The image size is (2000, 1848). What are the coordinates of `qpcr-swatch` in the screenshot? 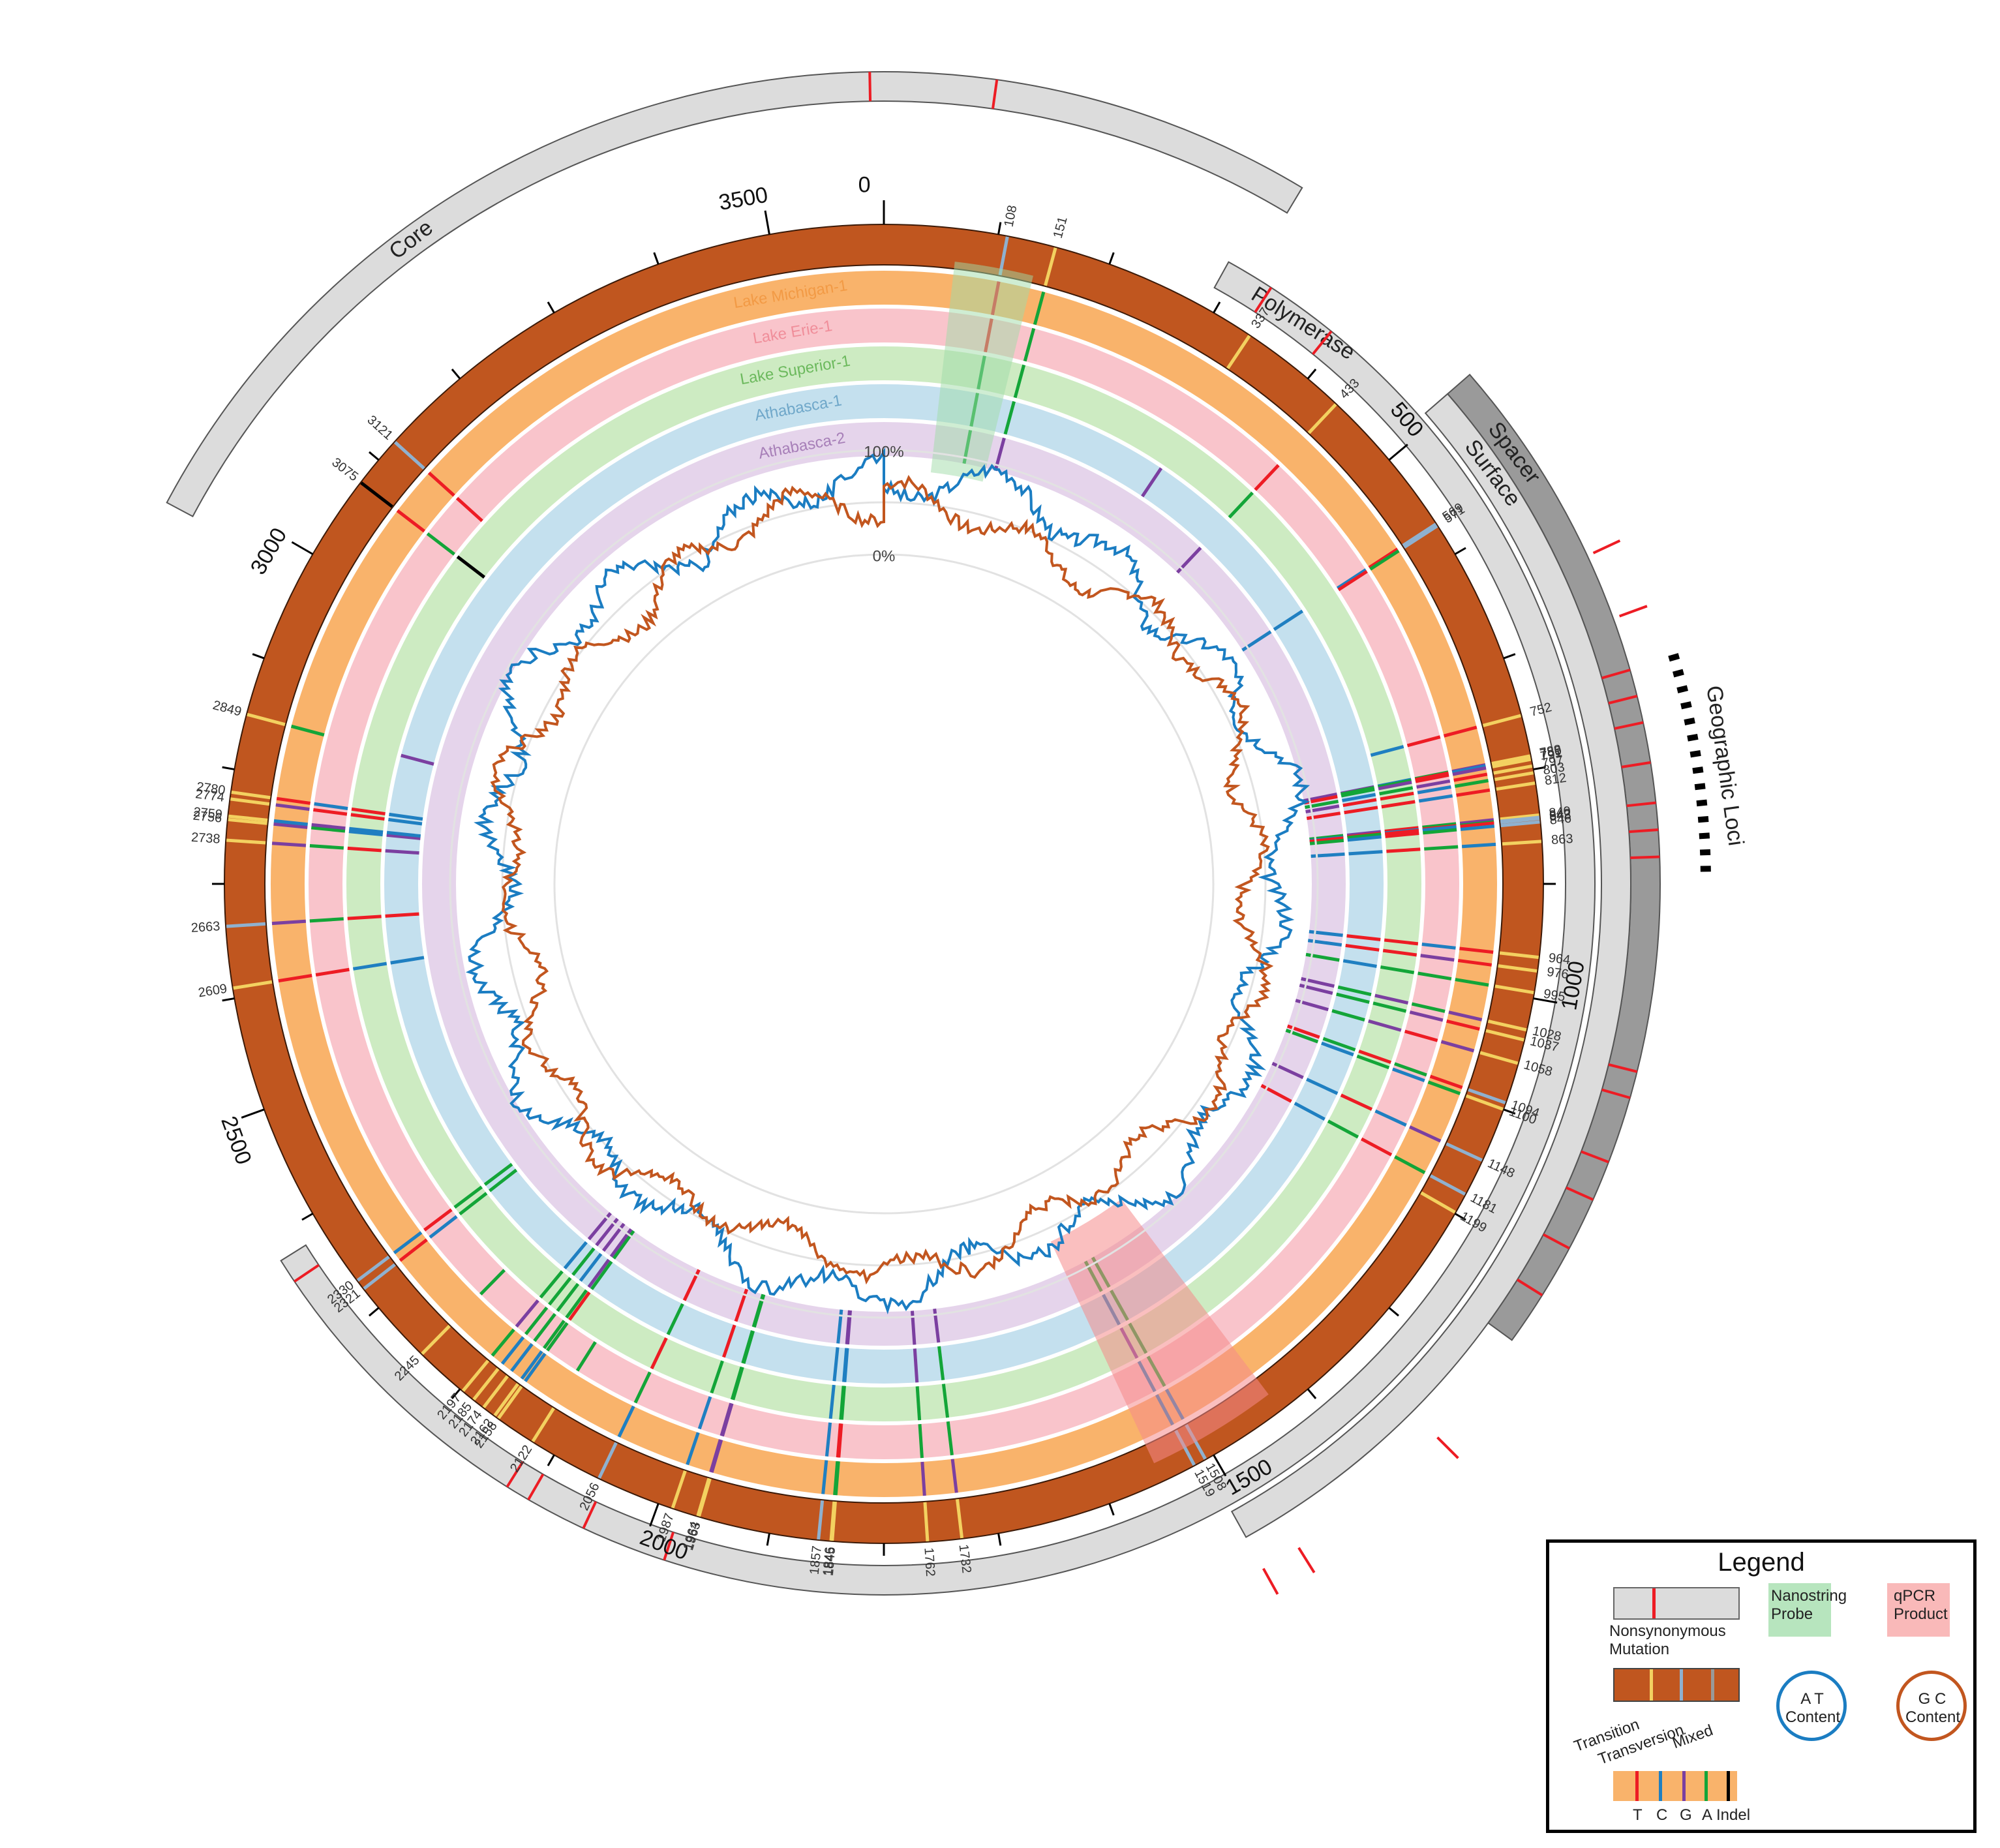 It's located at (1918, 1610).